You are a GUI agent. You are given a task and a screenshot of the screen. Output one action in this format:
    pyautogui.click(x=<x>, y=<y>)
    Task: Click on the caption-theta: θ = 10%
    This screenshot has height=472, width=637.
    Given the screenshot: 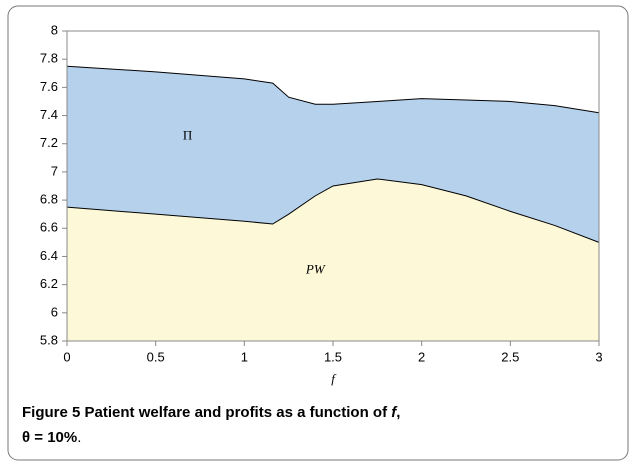 What is the action you would take?
    pyautogui.click(x=49, y=437)
    